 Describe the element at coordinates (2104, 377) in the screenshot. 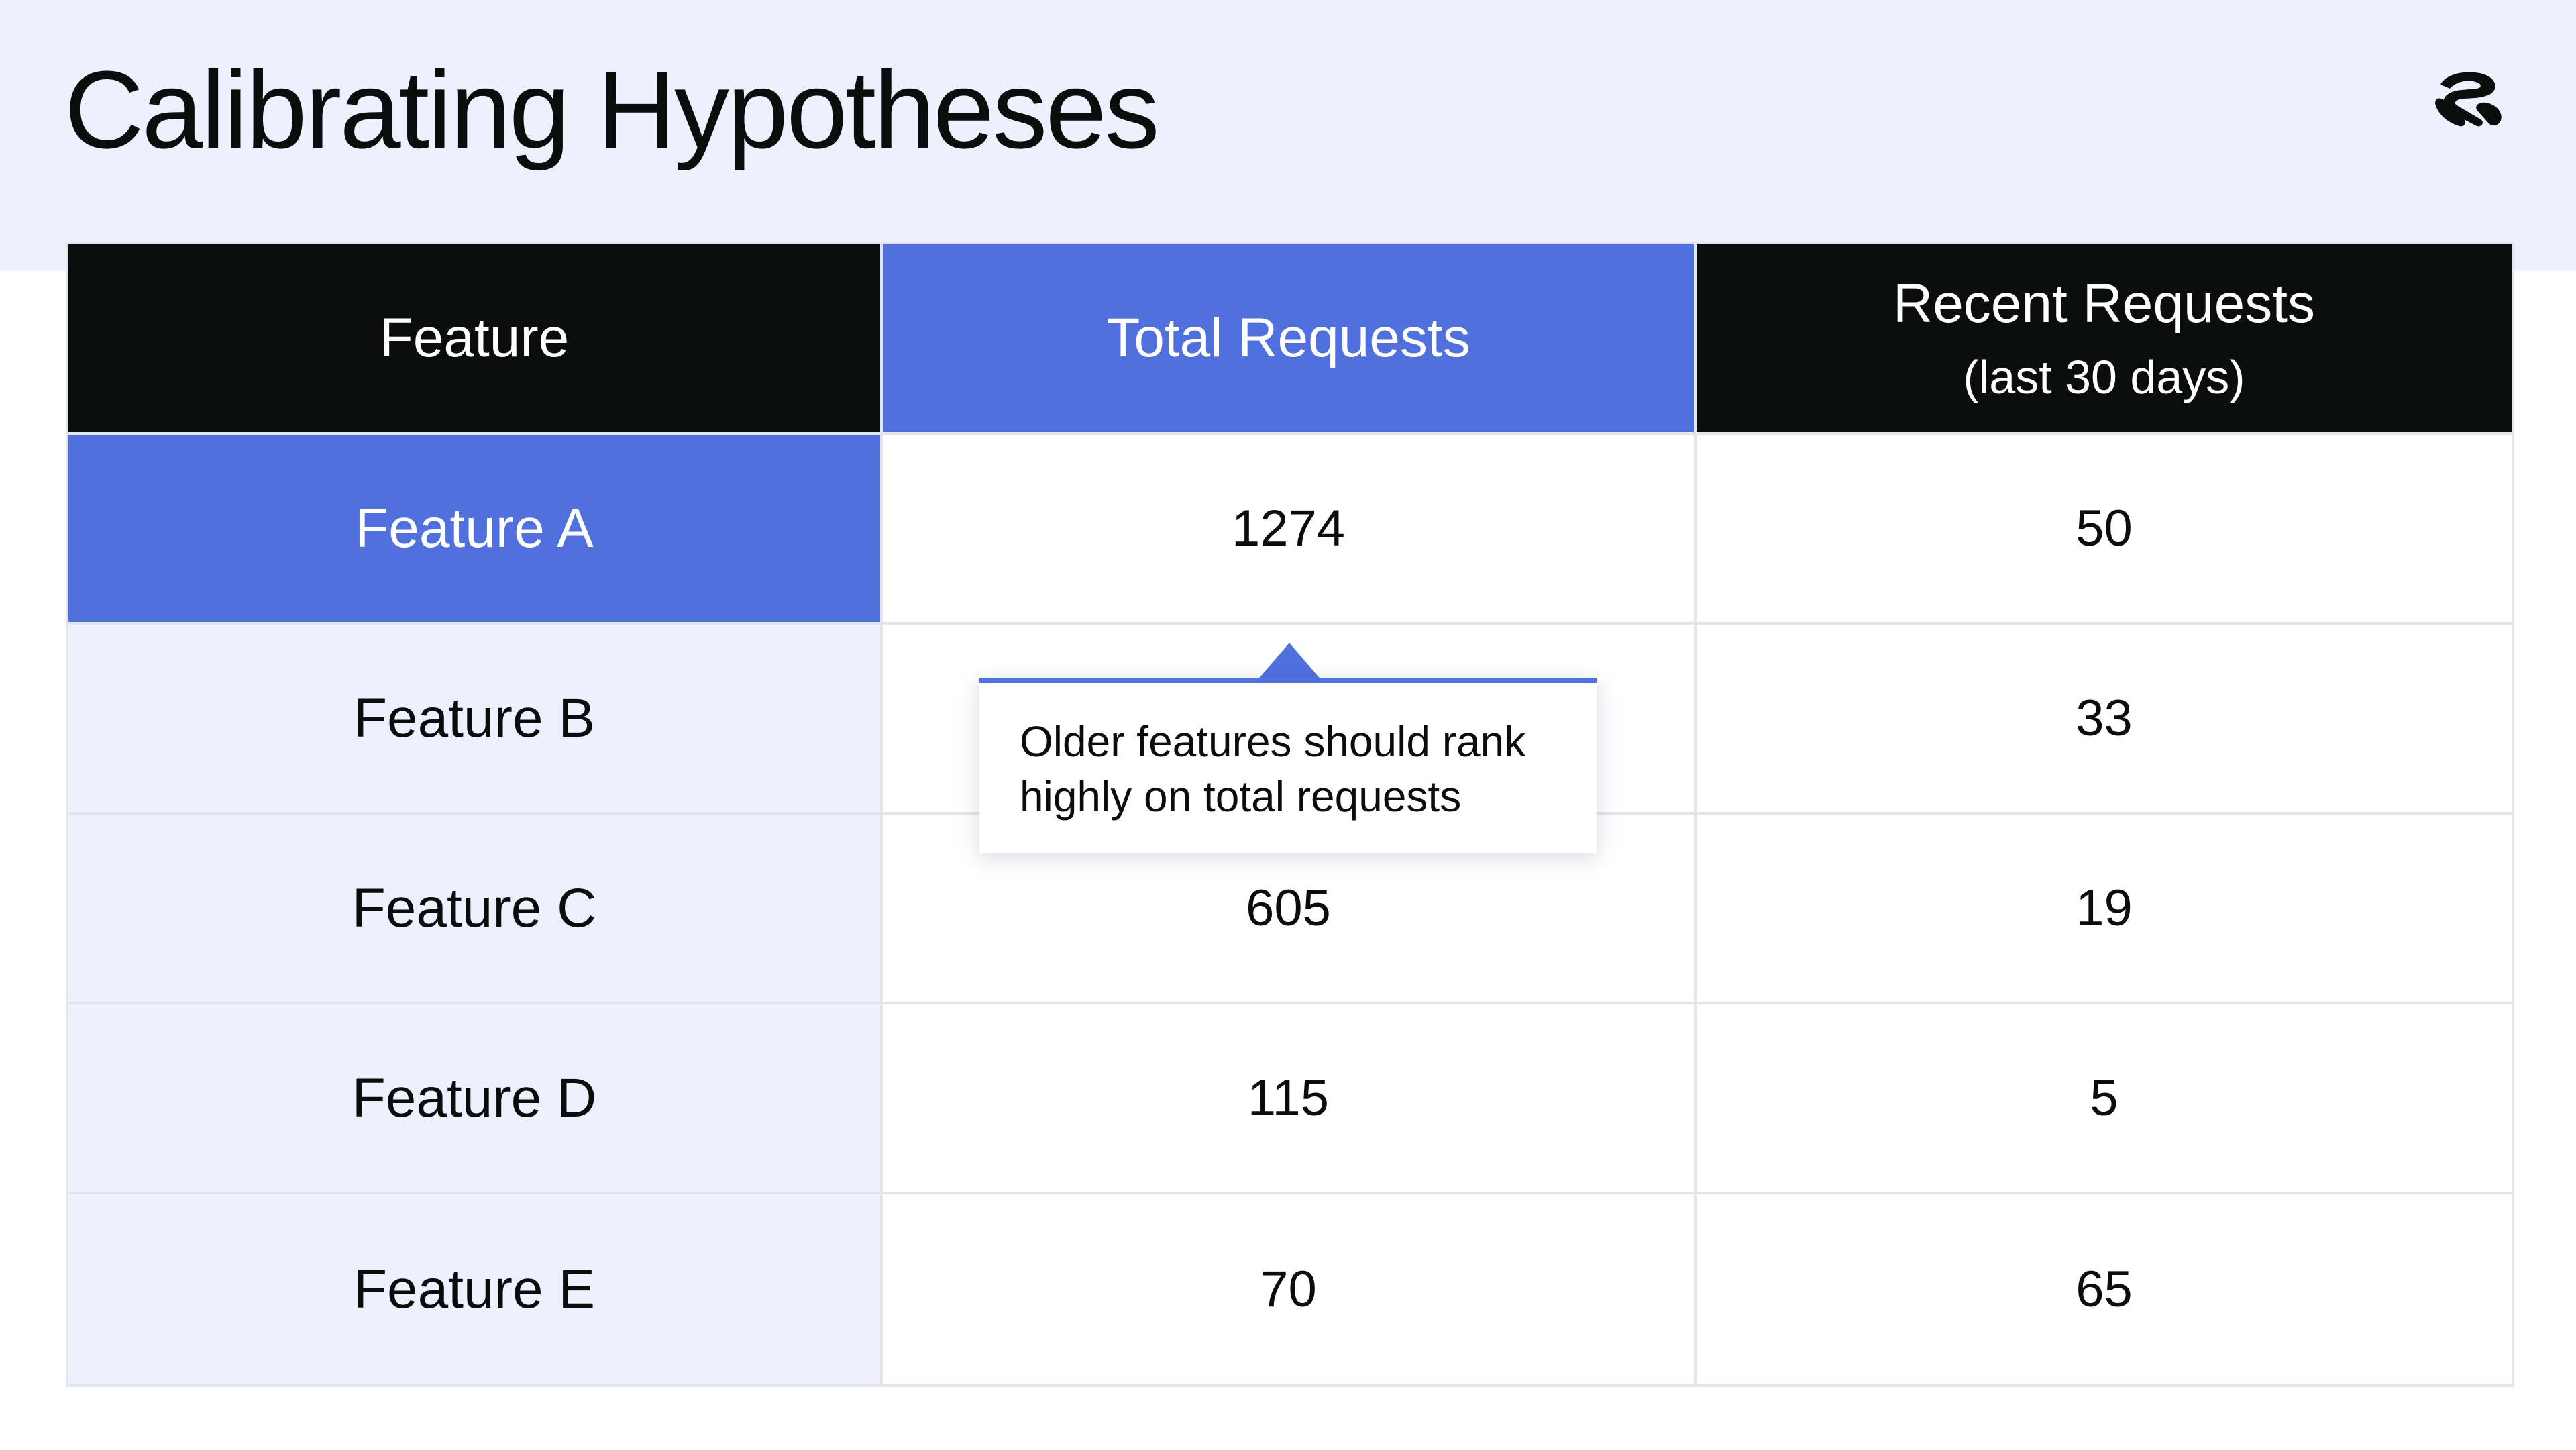

I see `column-header-sublabel: (last 30 days)` at that location.